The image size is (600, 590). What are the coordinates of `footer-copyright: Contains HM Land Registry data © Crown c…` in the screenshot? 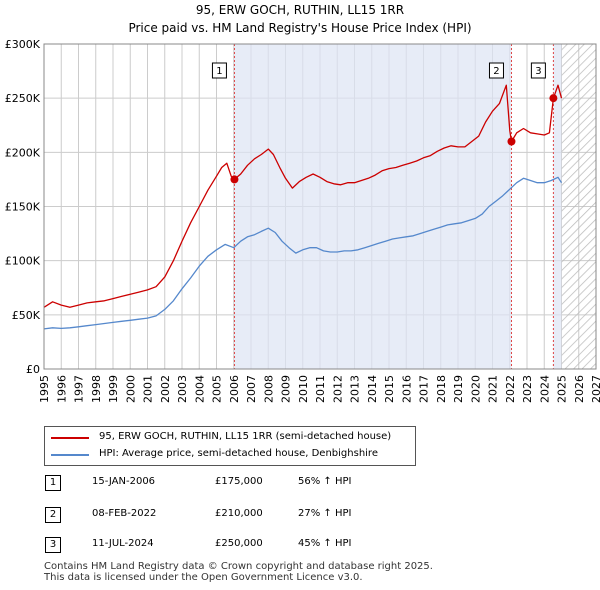 It's located at (238, 566).